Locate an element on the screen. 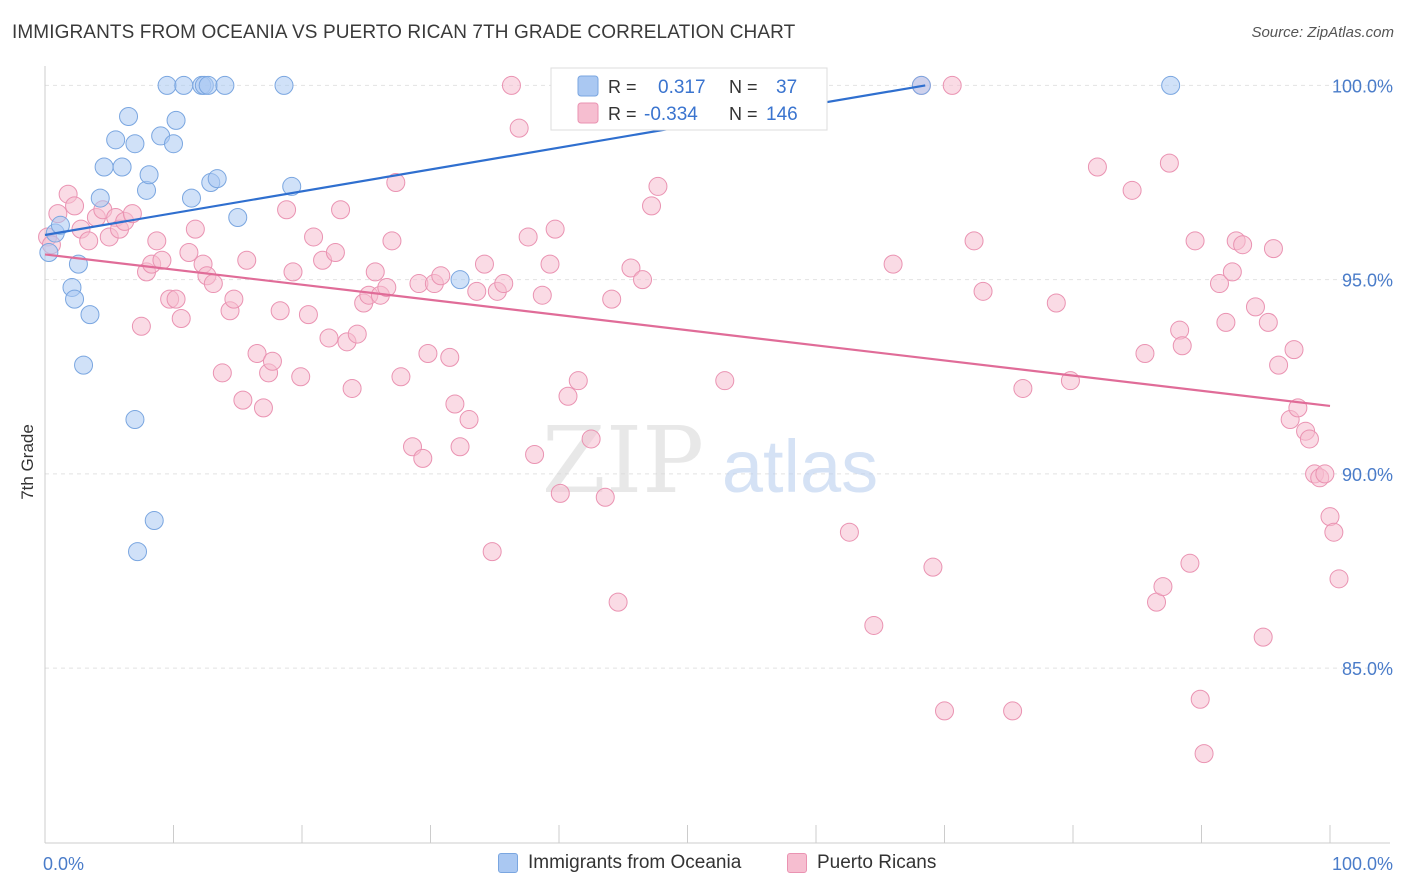 This screenshot has height=892, width=1406. legend-item-puerto-ricans: Puerto Ricans is located at coordinates (861, 863).